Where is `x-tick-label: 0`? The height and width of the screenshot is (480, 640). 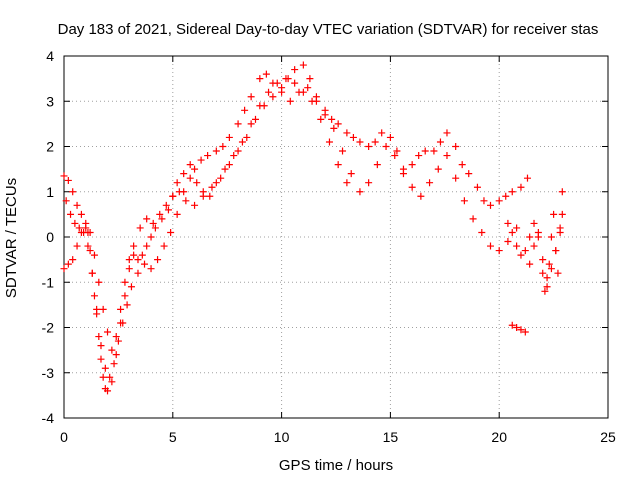 x-tick-label: 0 is located at coordinates (64, 437).